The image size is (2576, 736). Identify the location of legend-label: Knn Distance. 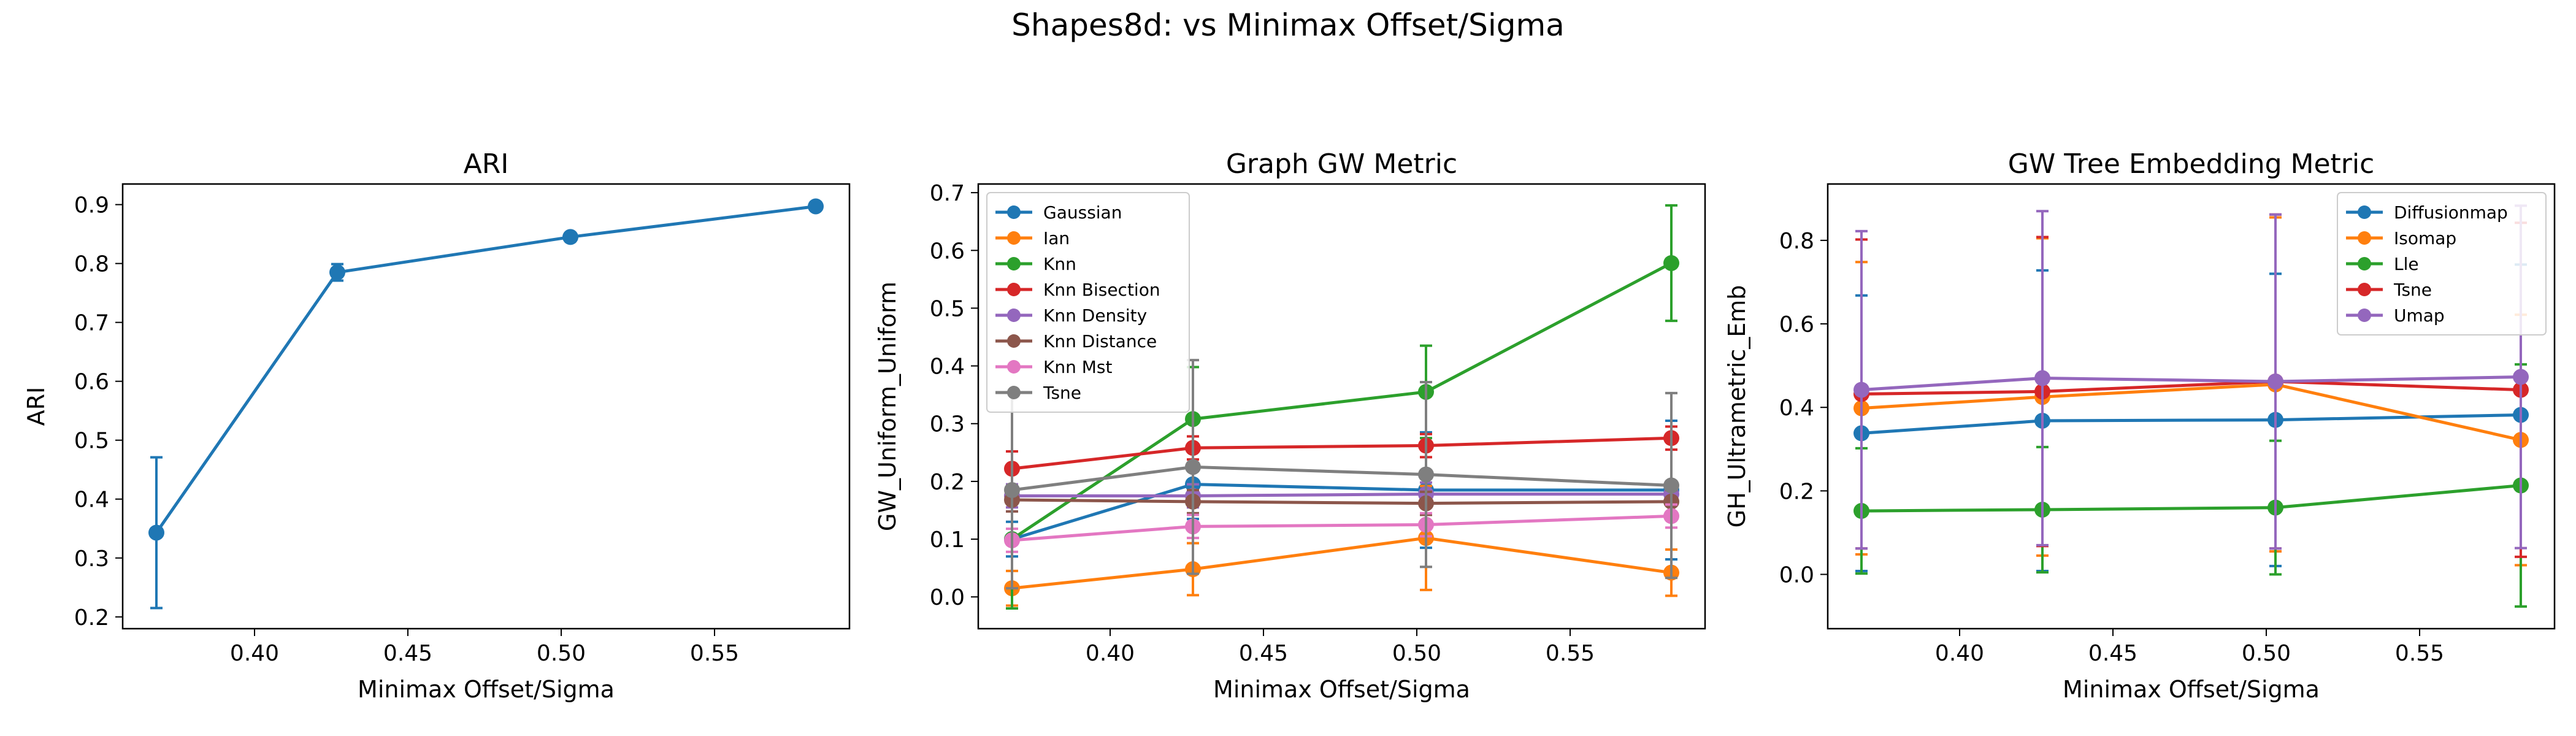
(1100, 341).